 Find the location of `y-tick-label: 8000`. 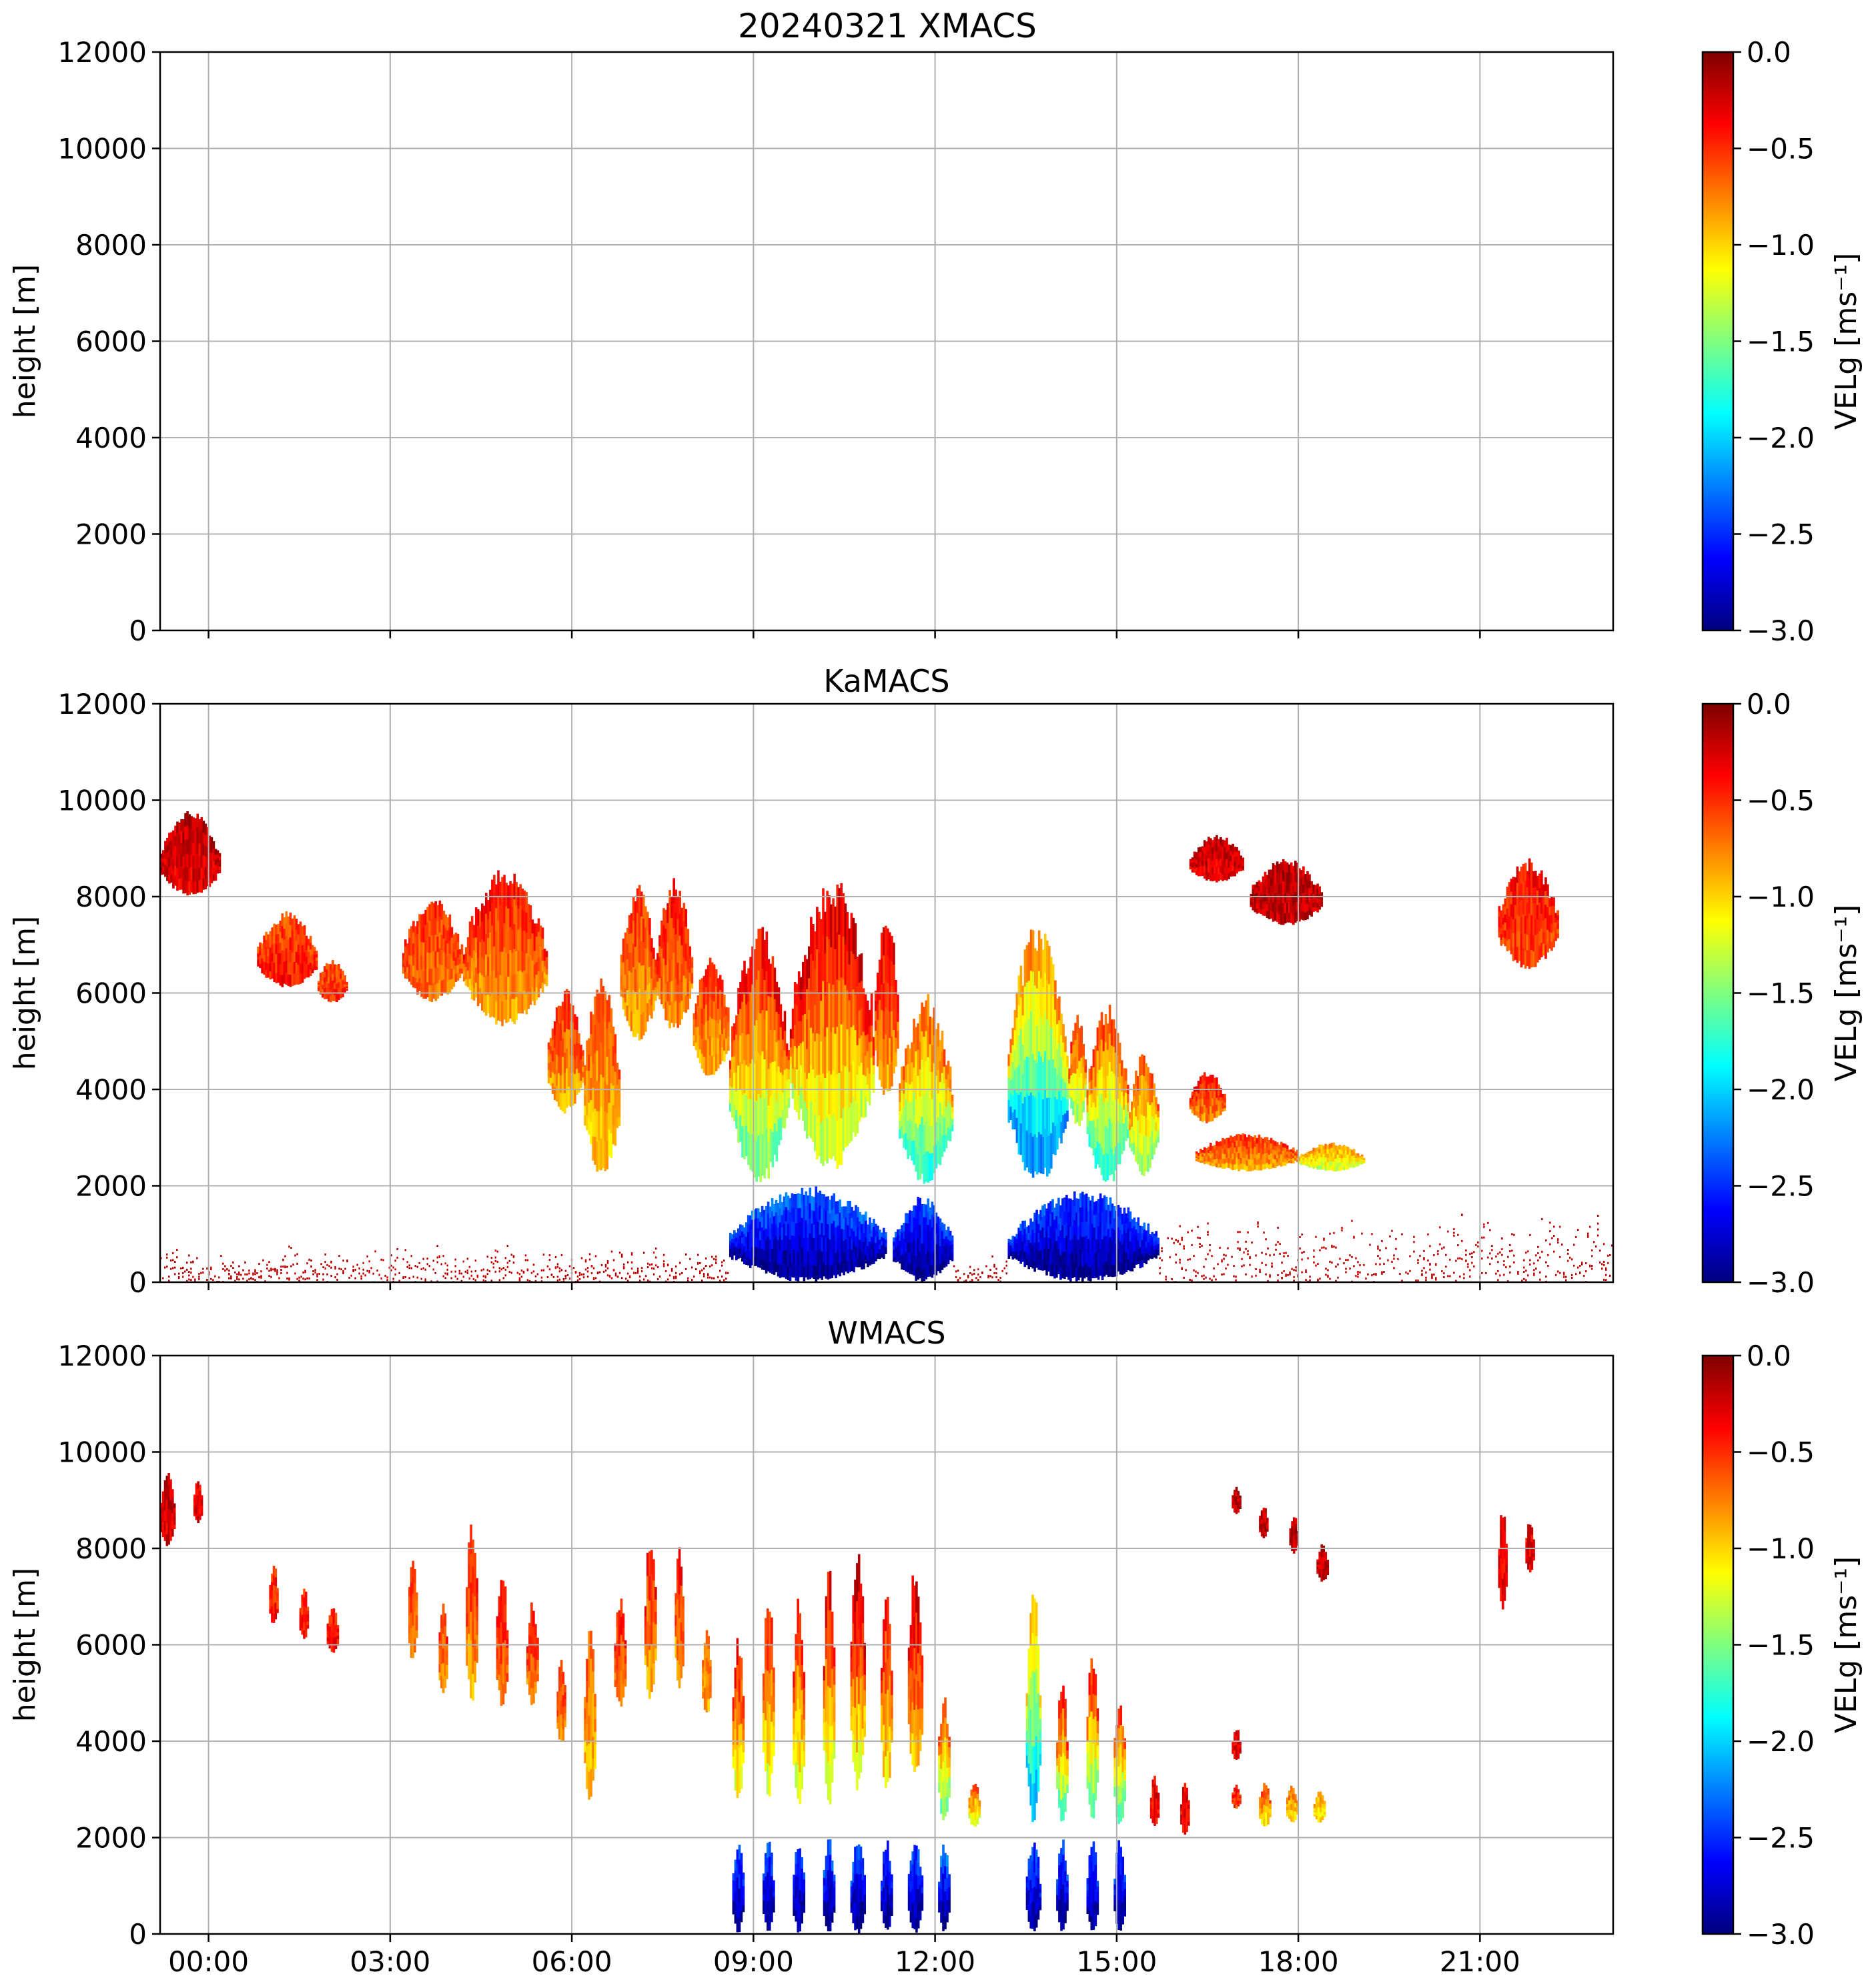

y-tick-label: 8000 is located at coordinates (111, 245).